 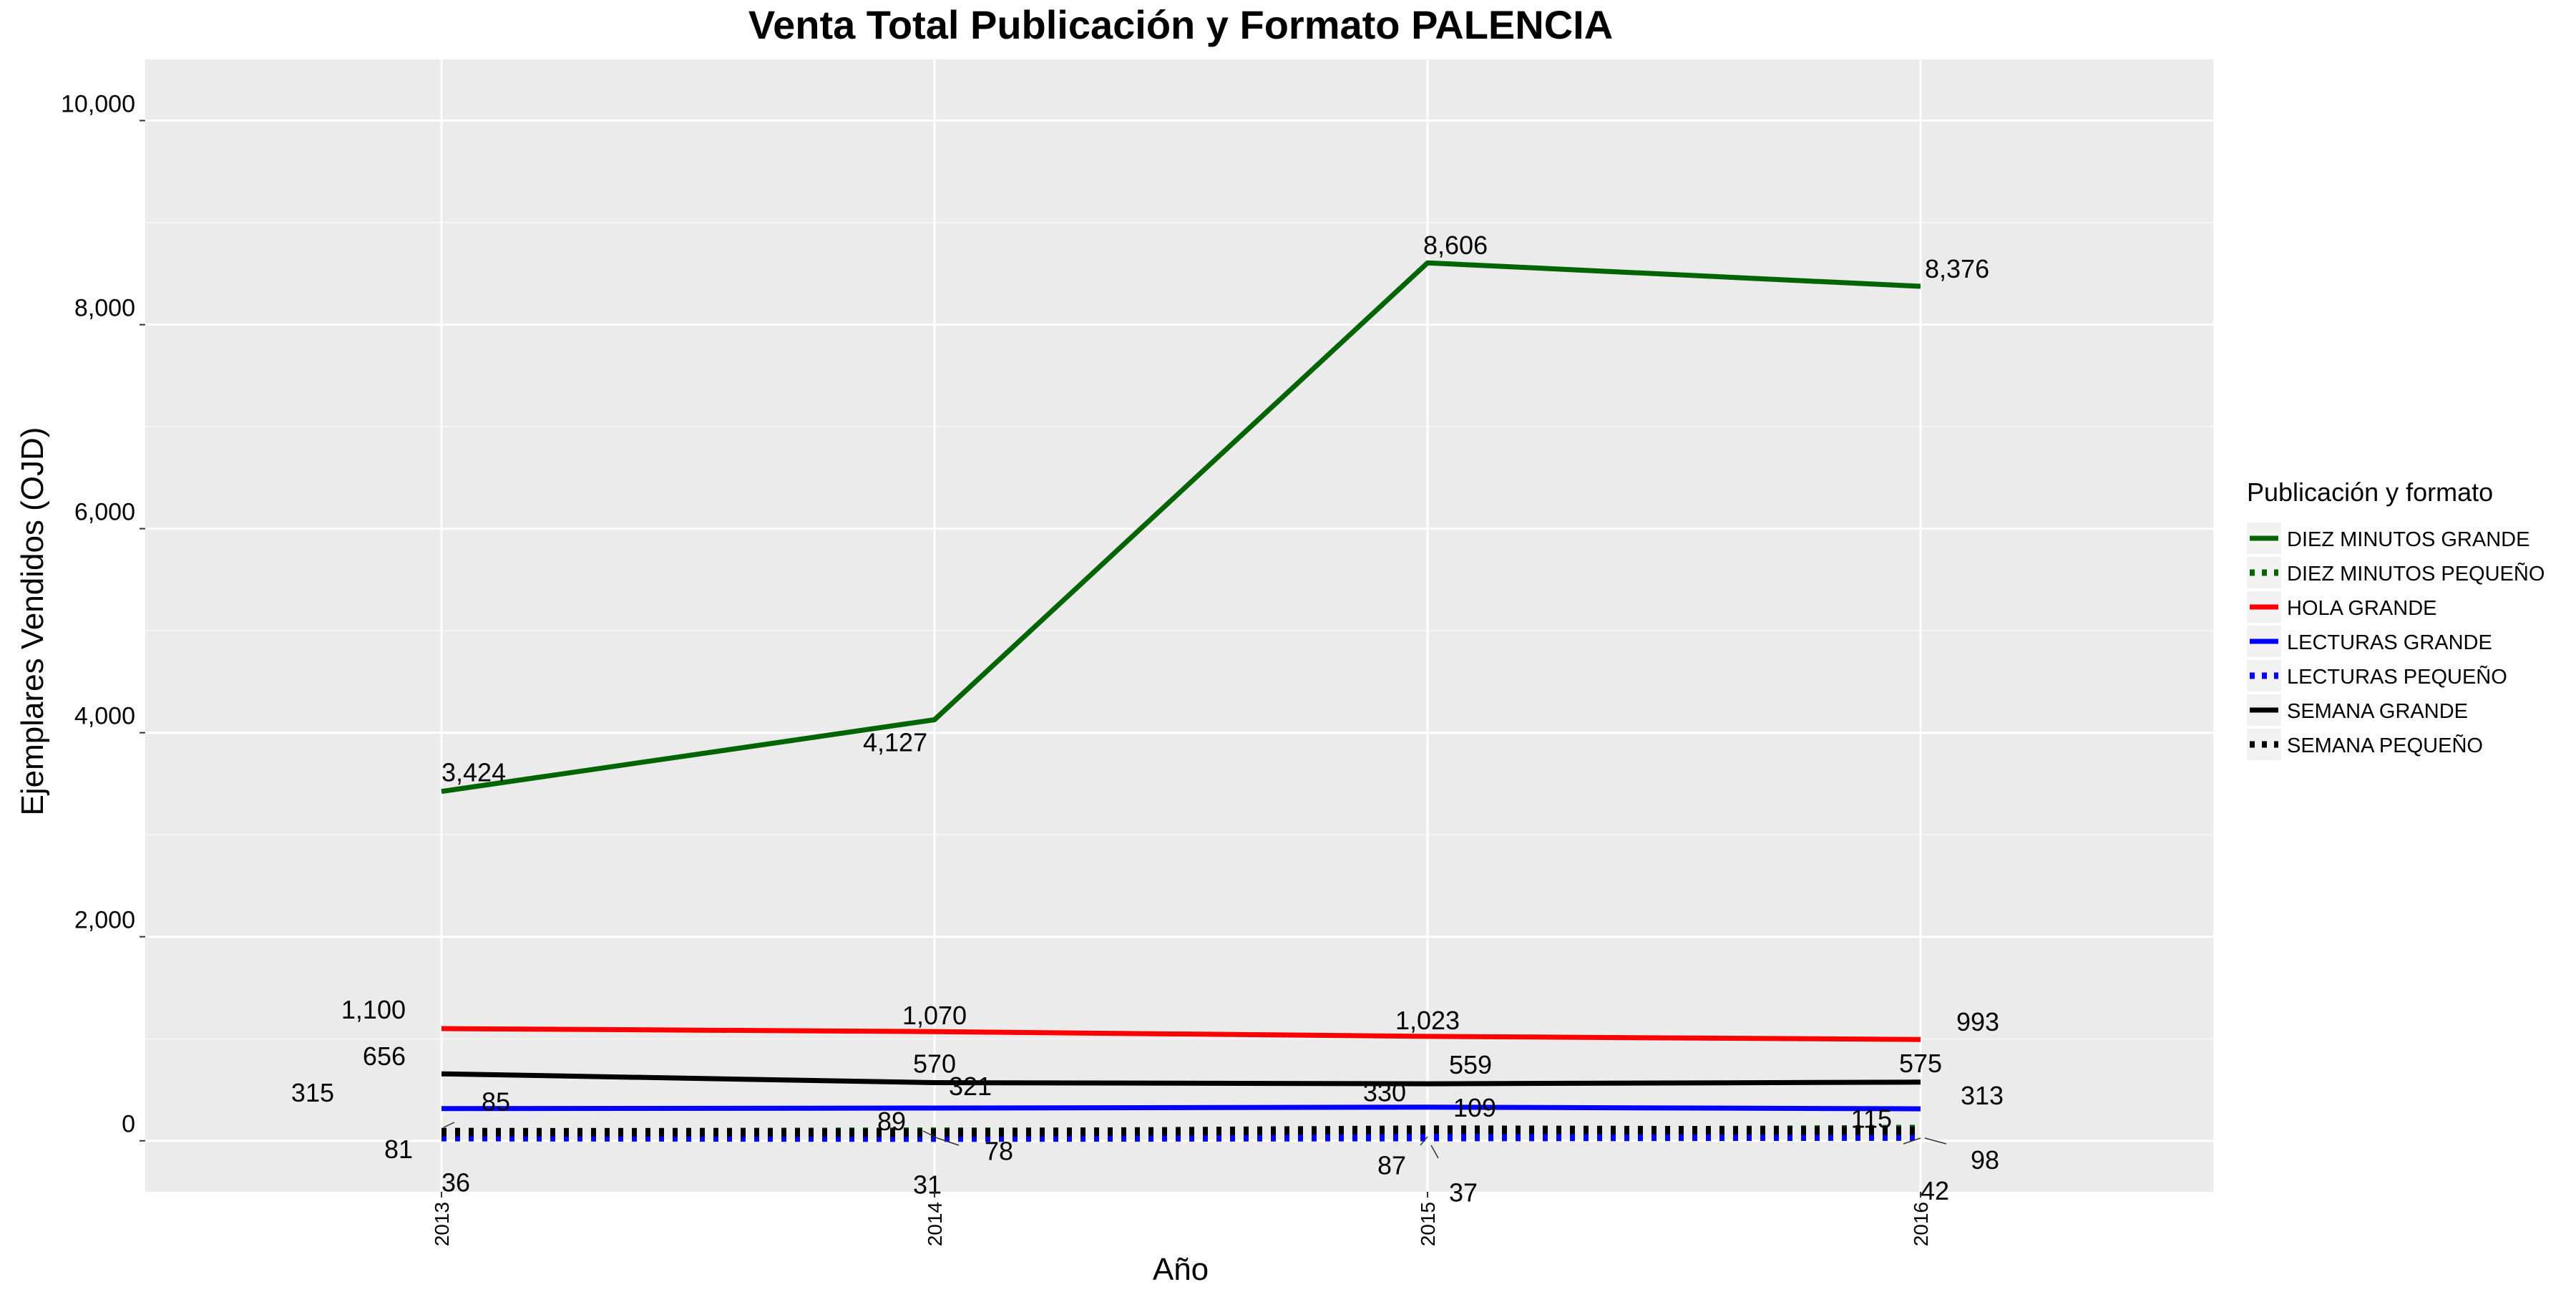 What do you see at coordinates (398, 1149) in the screenshot?
I see `data-label-diez-minutos-pequeno: 81` at bounding box center [398, 1149].